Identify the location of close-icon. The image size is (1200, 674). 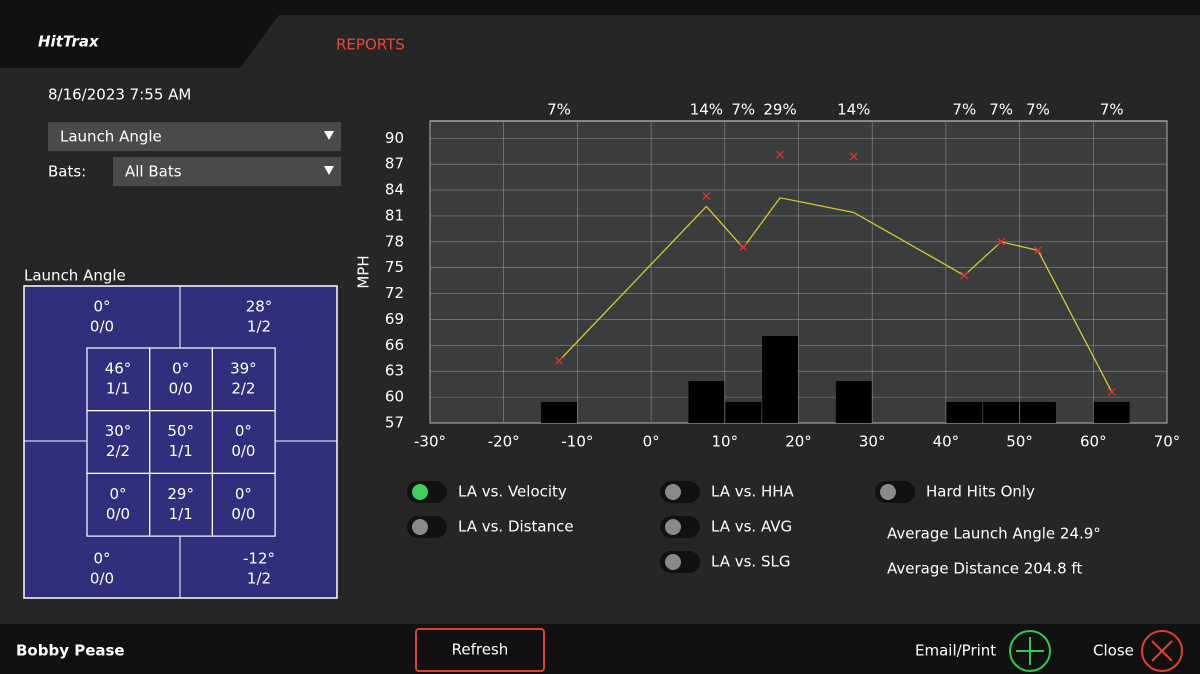
(1162, 651).